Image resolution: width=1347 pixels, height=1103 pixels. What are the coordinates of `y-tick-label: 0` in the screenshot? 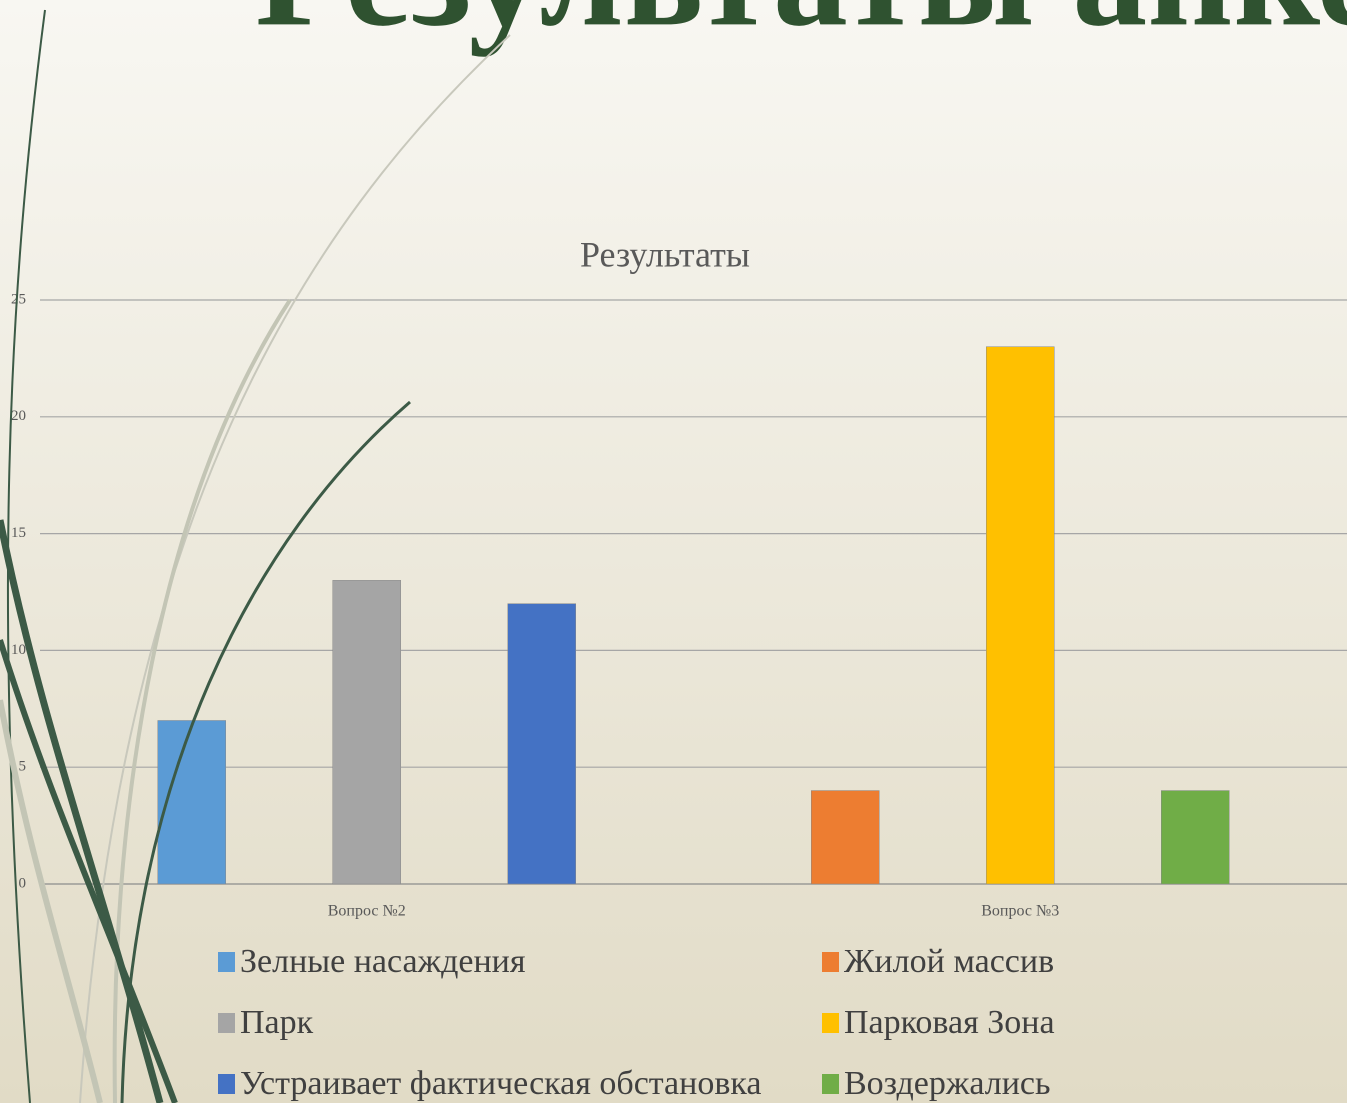 It's located at (23, 883).